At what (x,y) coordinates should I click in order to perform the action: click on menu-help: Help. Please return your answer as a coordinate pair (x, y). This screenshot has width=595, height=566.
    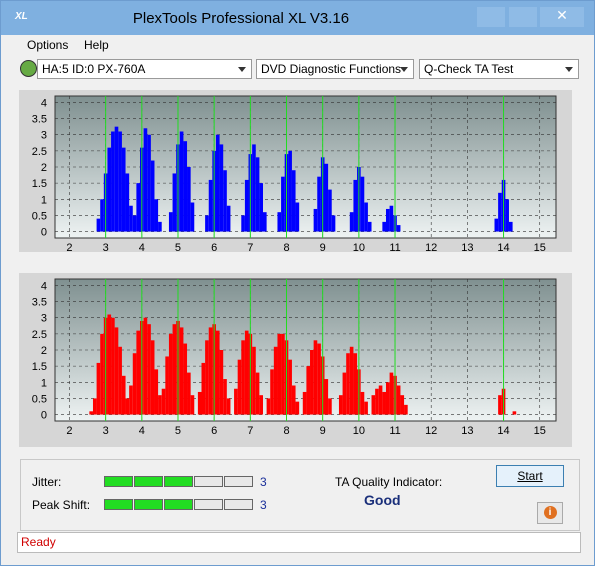
    Looking at the image, I should click on (96, 45).